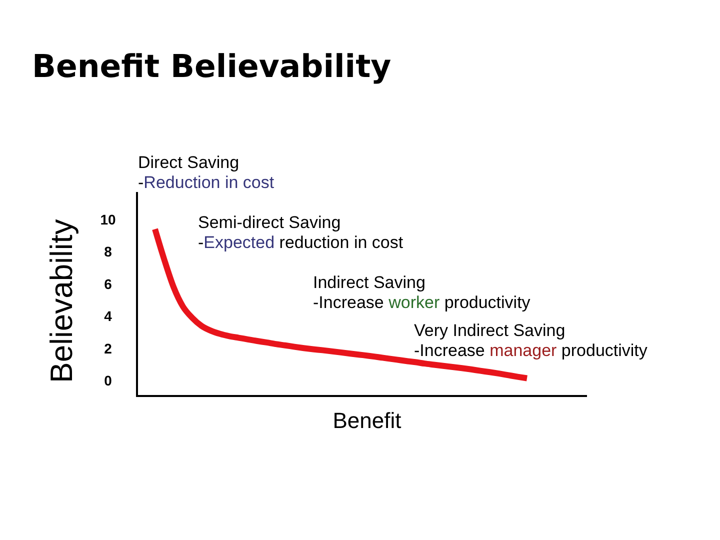  What do you see at coordinates (108, 284) in the screenshot?
I see `y-tick-label: 6` at bounding box center [108, 284].